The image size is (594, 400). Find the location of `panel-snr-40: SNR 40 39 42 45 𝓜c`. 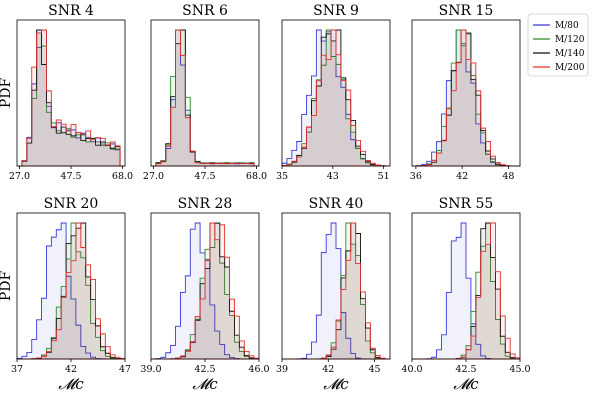

panel-snr-40: SNR 40 39 42 45 𝓜c is located at coordinates (333, 294).